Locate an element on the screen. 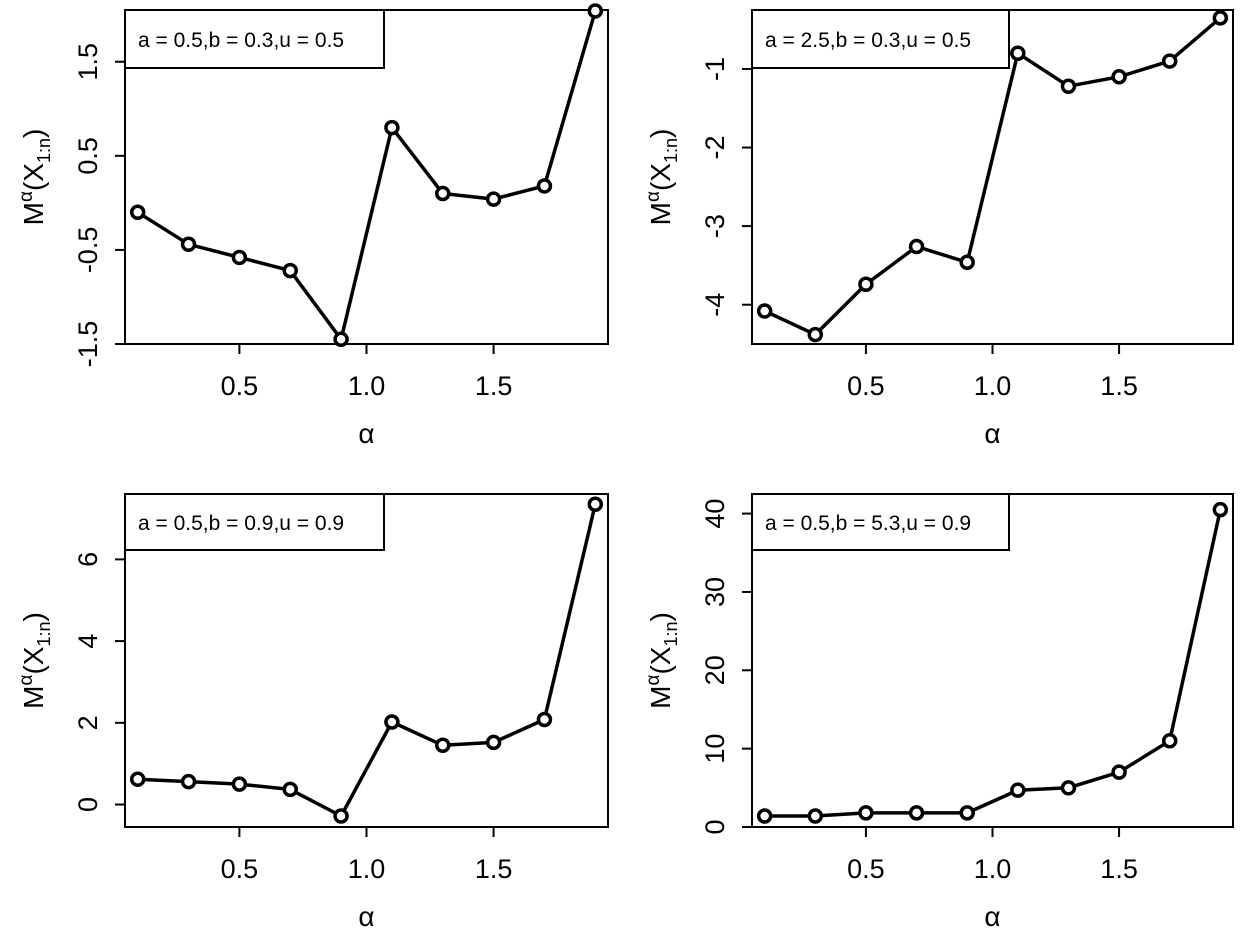  y-tick-label: -2 is located at coordinates (715, 148).